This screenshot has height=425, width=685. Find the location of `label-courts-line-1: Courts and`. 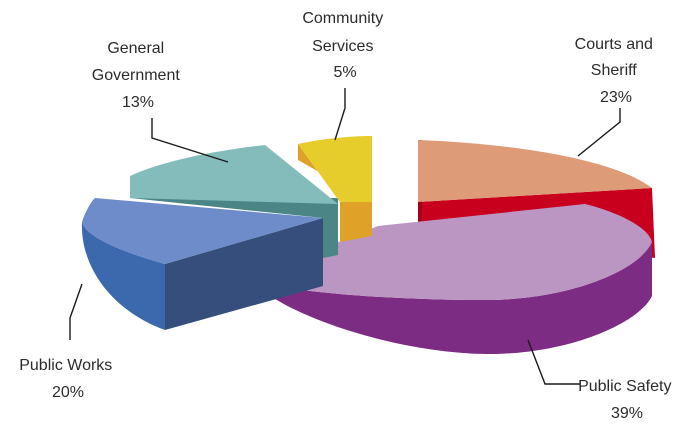

label-courts-line-1: Courts and is located at coordinates (614, 44).